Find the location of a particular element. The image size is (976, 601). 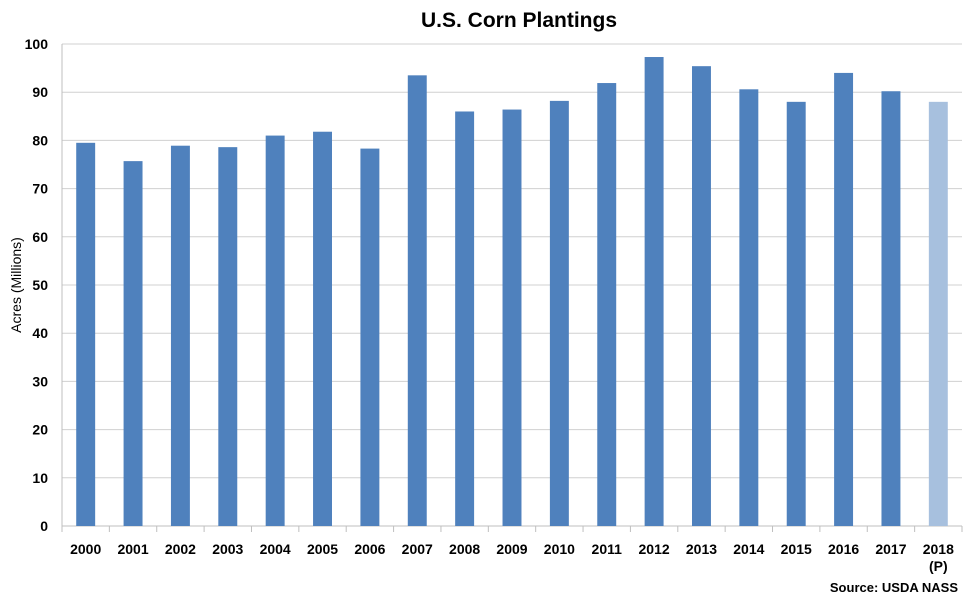

x-tick-label: 2016 is located at coordinates (843, 549).